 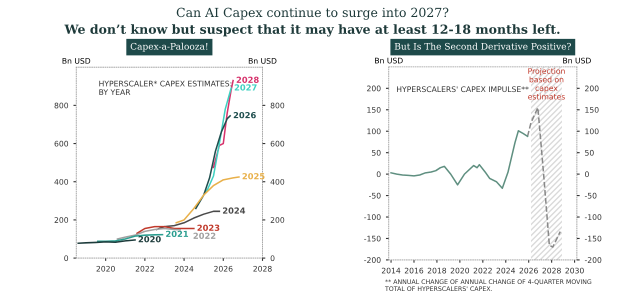 What do you see at coordinates (482, 46) in the screenshot?
I see `chart-title: But Is The Second Derivative Positive?` at bounding box center [482, 46].